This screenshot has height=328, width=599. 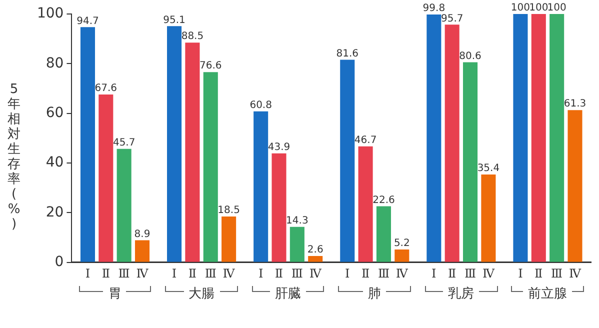 What do you see at coordinates (470, 56) in the screenshot?
I see `data-label: 80.6` at bounding box center [470, 56].